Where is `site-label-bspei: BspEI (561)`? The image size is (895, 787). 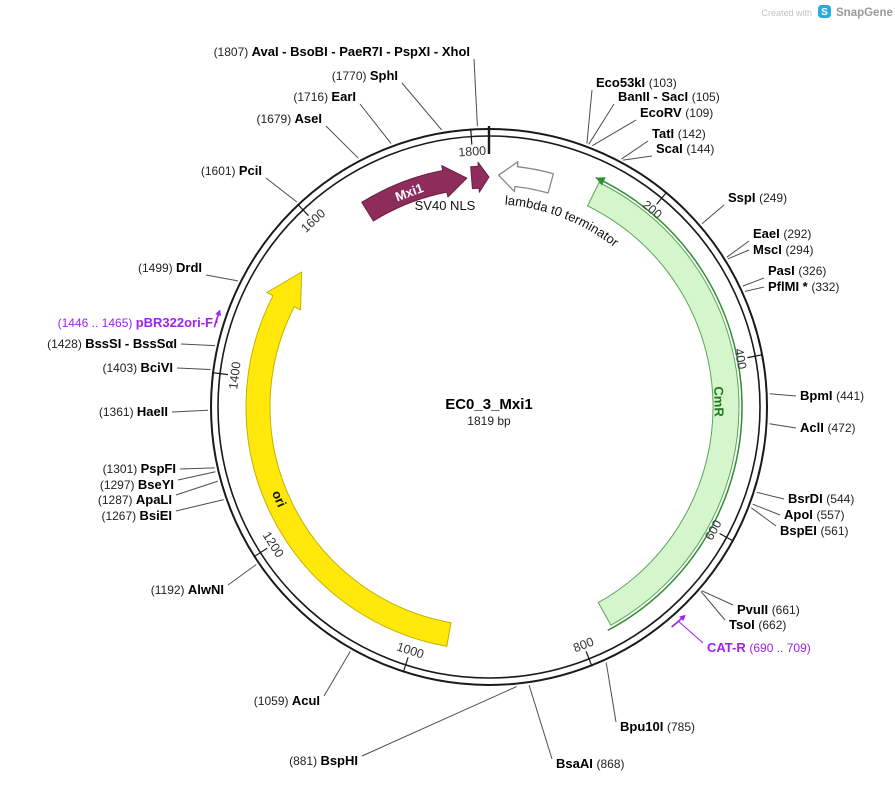 site-label-bspei: BspEI (561) is located at coordinates (814, 530).